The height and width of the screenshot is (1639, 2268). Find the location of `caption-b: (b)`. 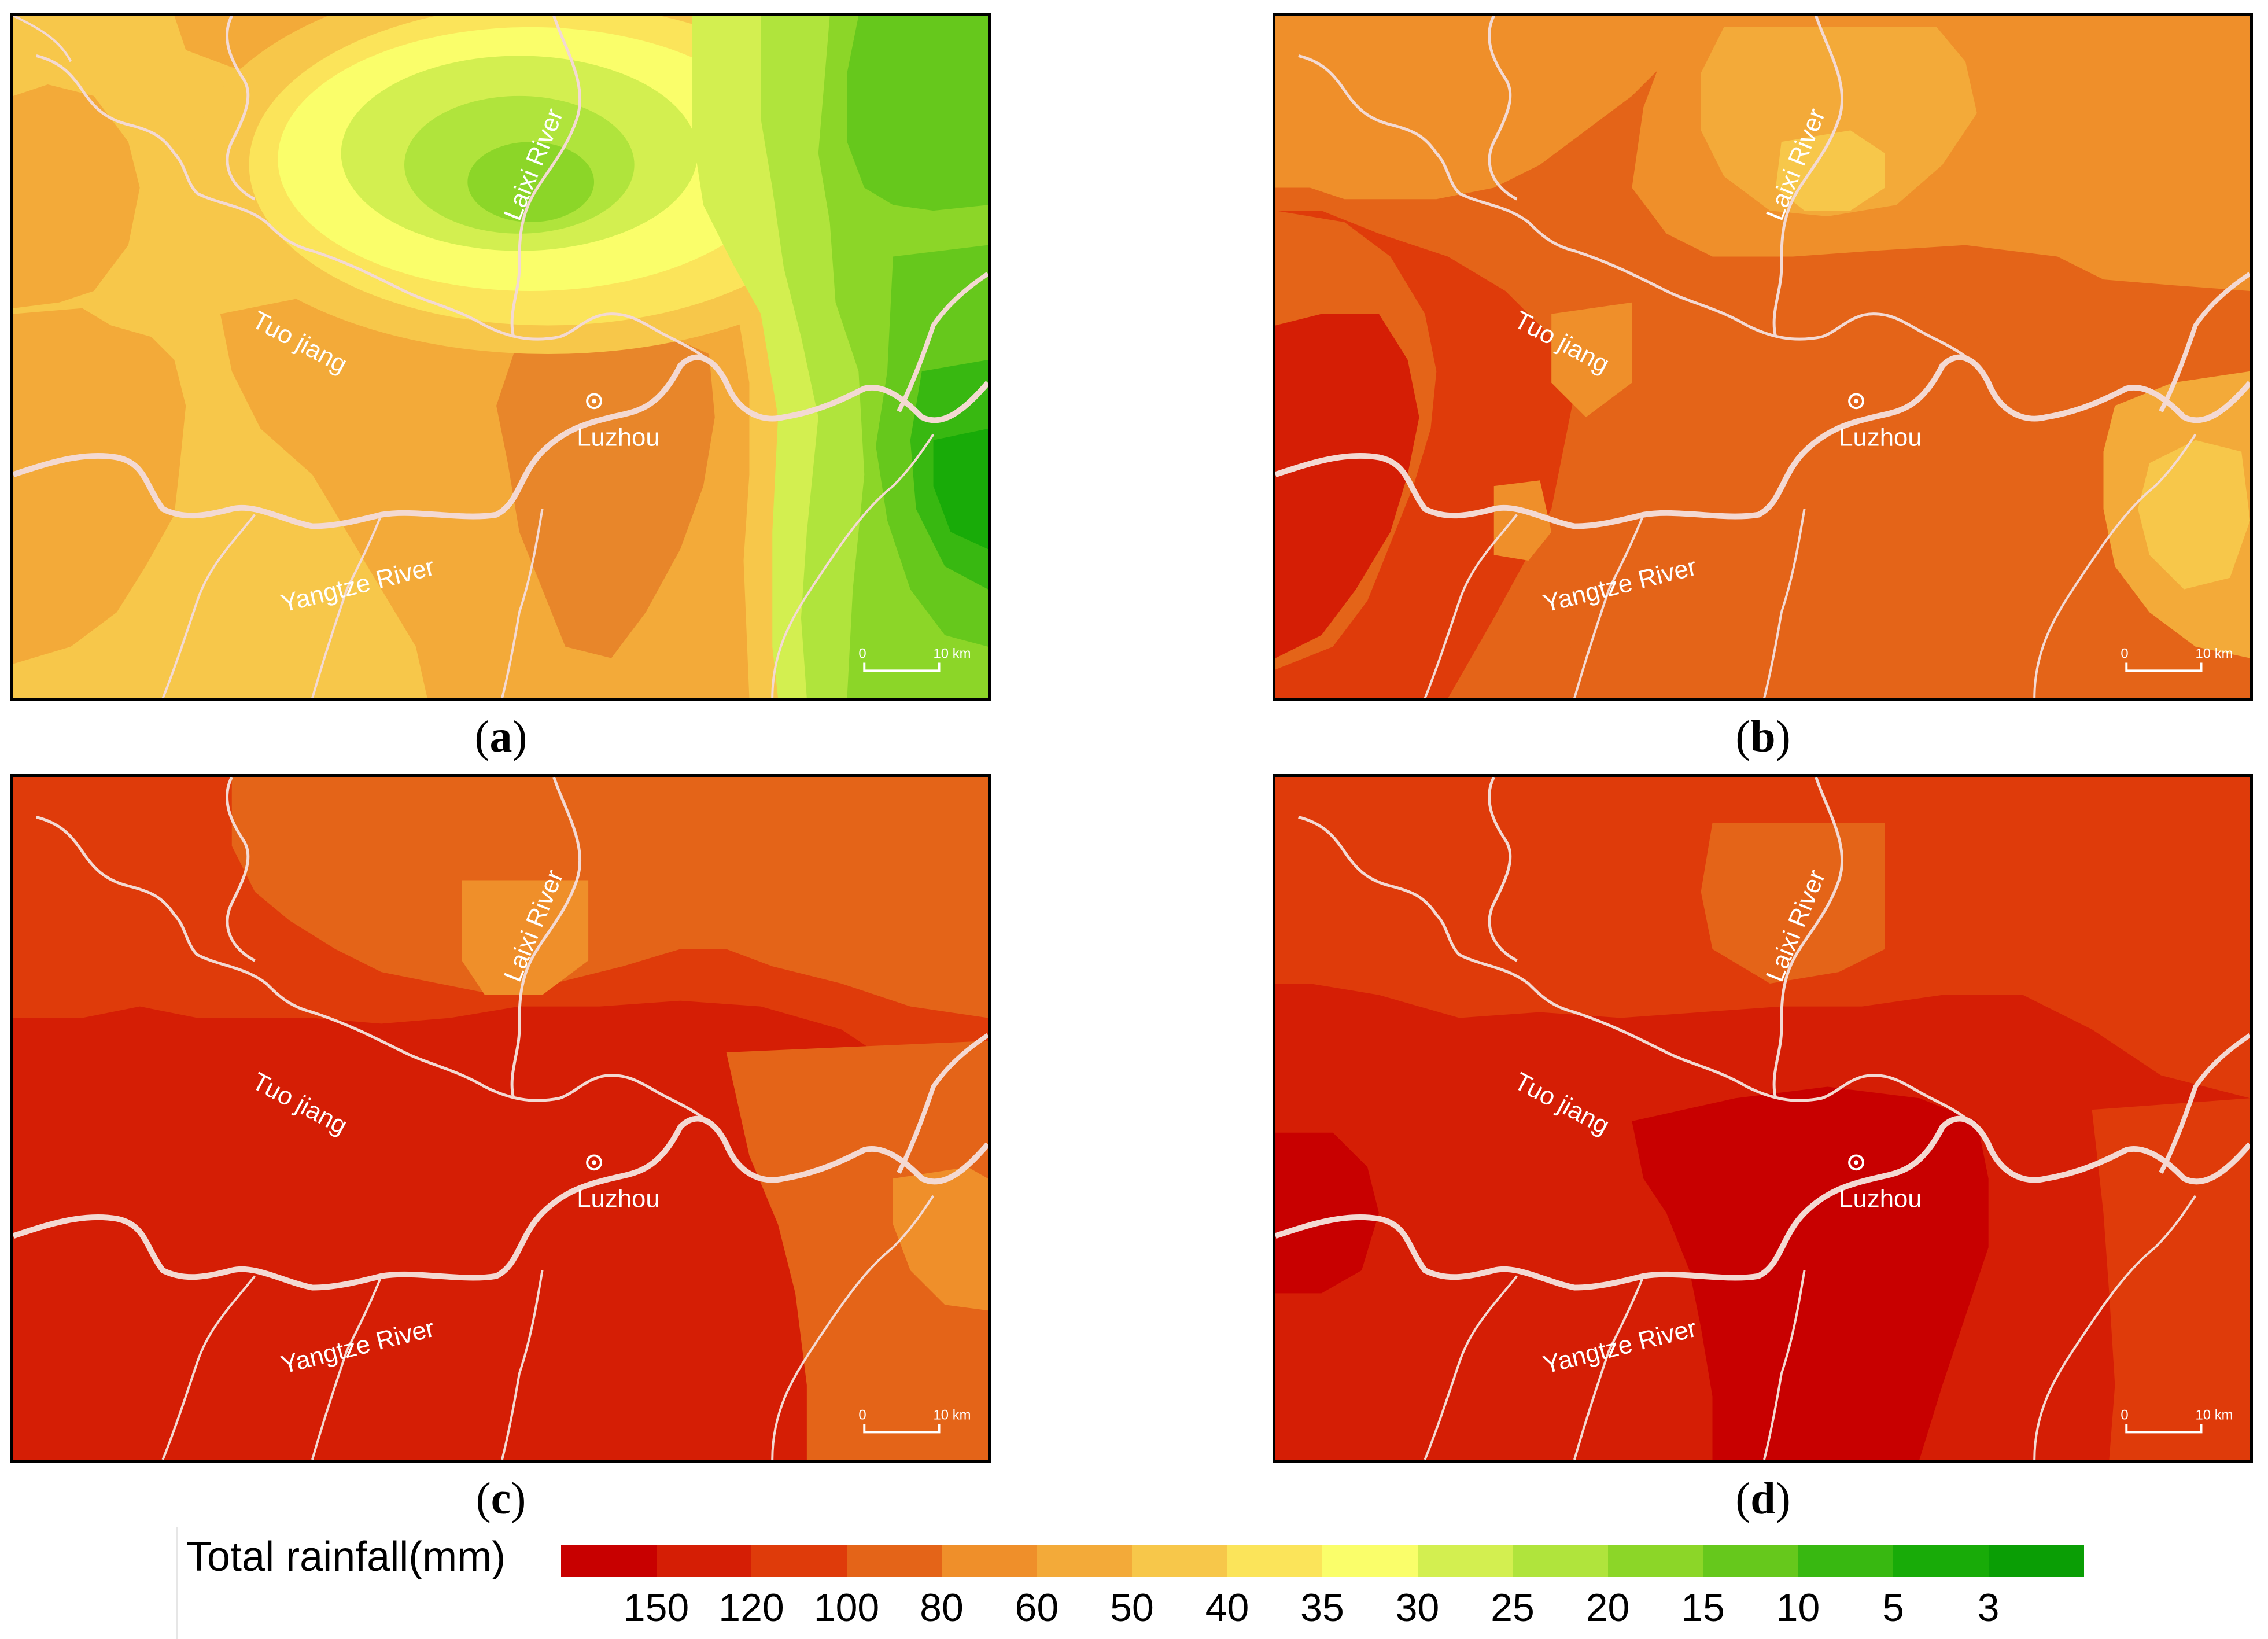

caption-b: (b) is located at coordinates (1763, 736).